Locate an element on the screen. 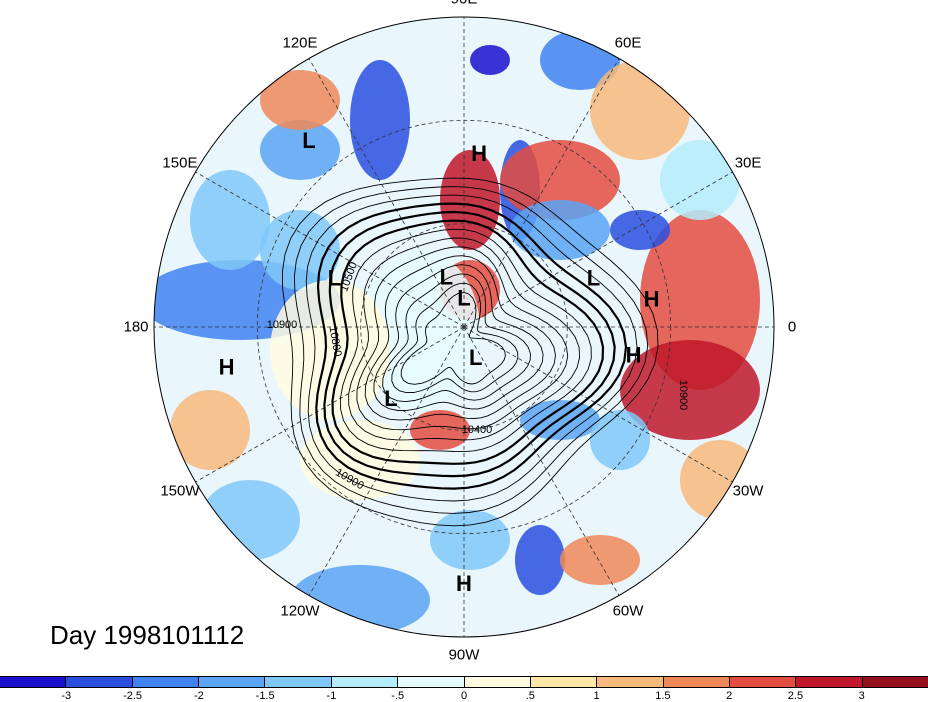 This screenshot has width=928, height=702. colorbar-tick-12: 3 is located at coordinates (861, 696).